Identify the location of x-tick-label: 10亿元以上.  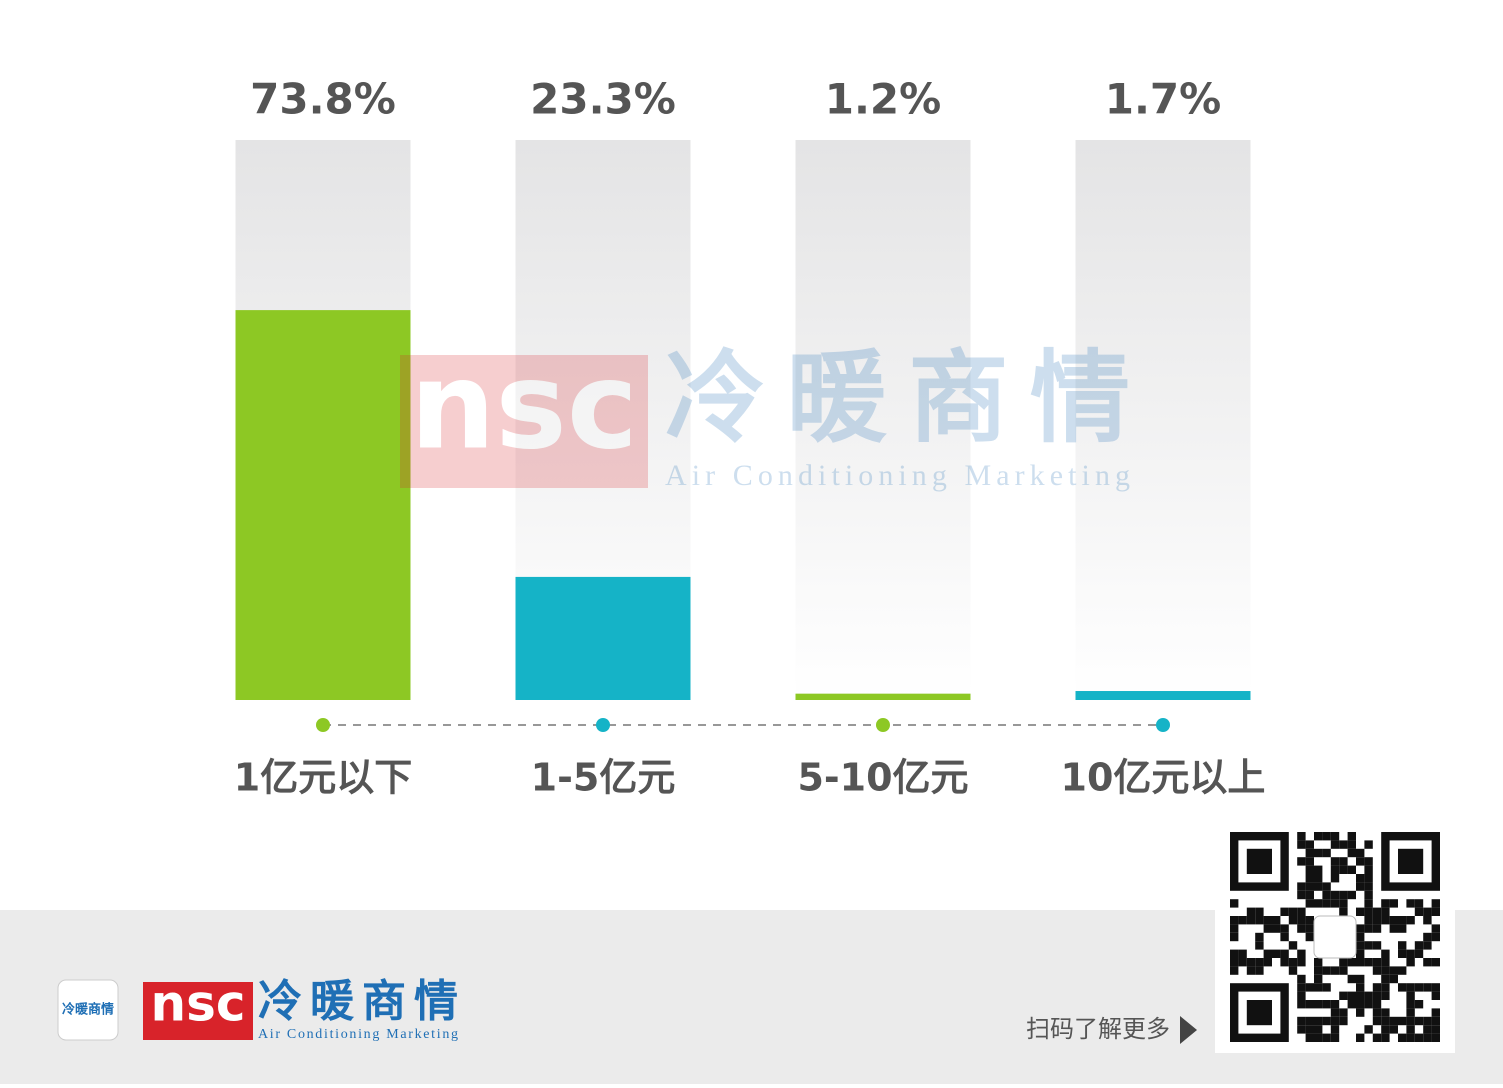
(1163, 778).